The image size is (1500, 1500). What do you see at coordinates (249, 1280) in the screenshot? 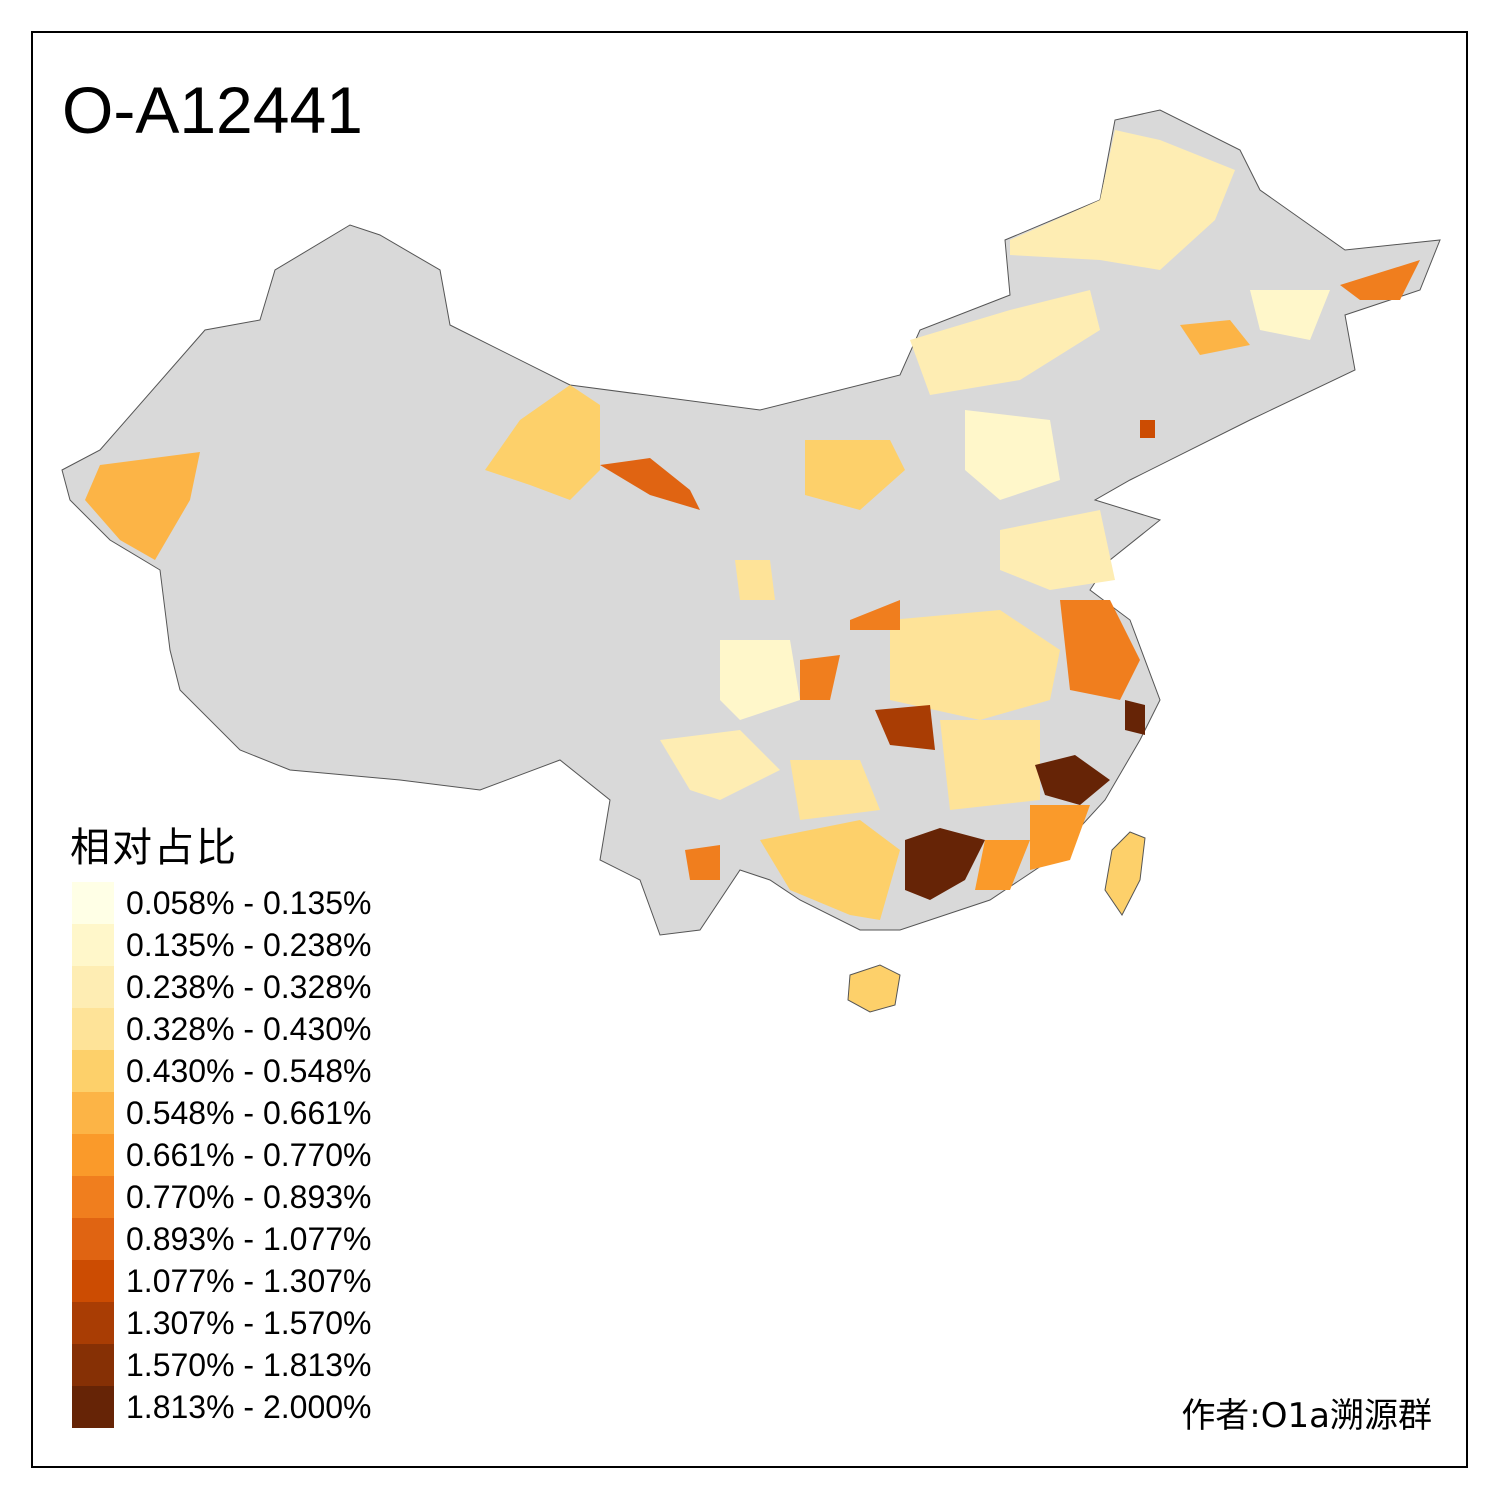
I see `legend-label: 1.077% - 1.307%` at bounding box center [249, 1280].